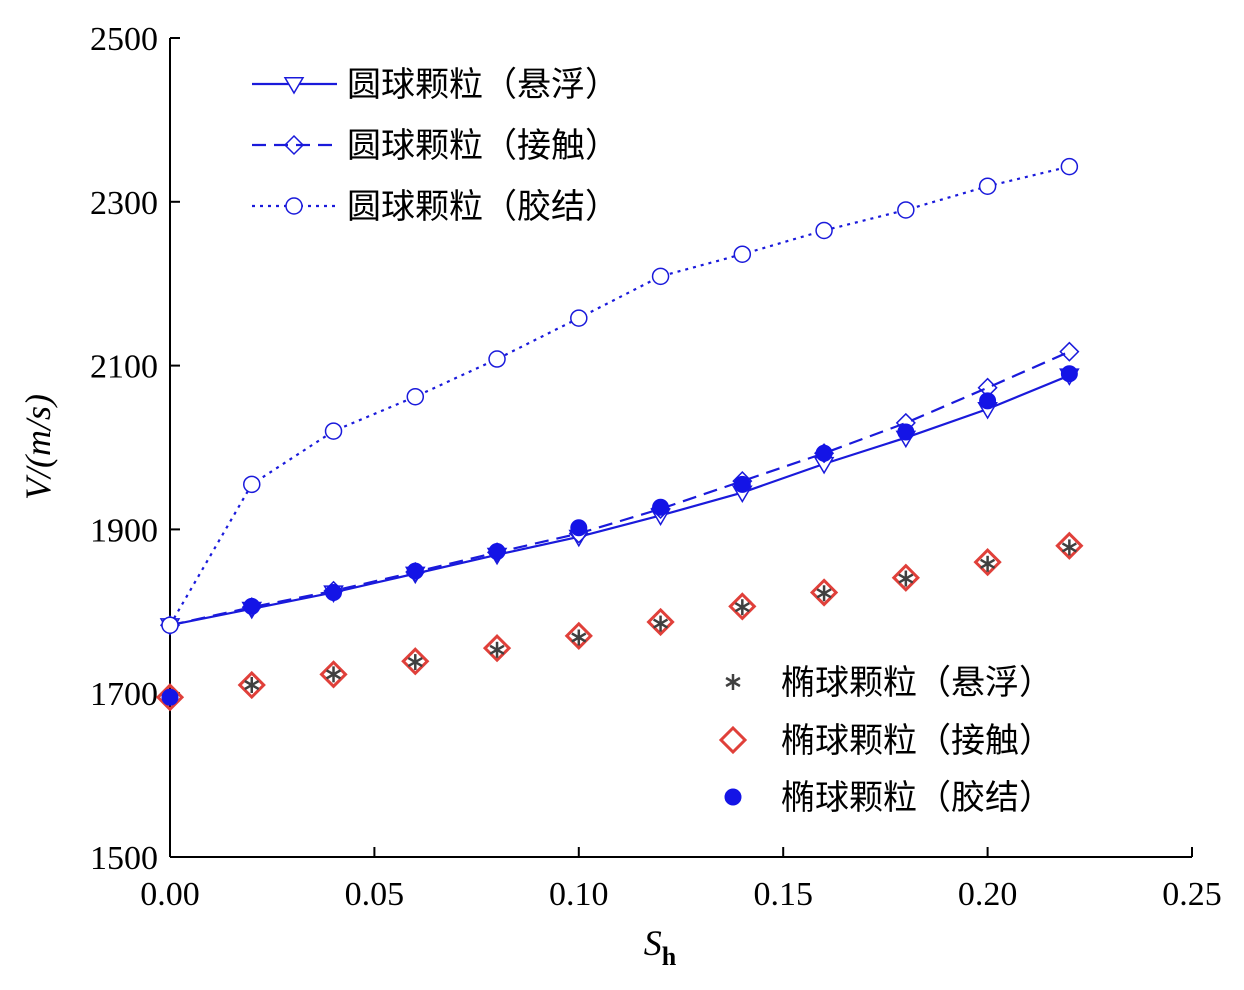  Describe the element at coordinates (124, 203) in the screenshot. I see `y-tick-label: 2300` at that location.